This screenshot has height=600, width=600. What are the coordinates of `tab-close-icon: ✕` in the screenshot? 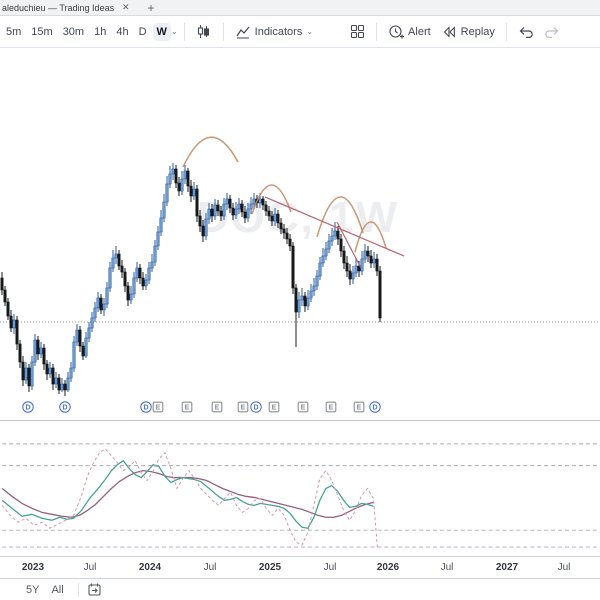 It's located at (126, 7).